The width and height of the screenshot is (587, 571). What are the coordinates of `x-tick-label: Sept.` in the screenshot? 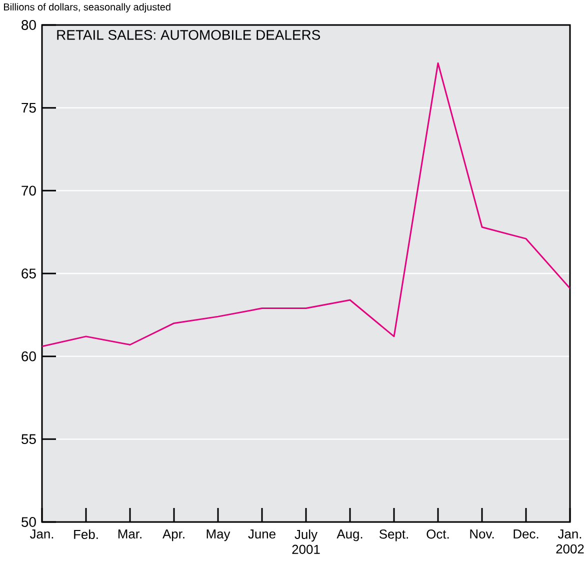 It's located at (393, 536).